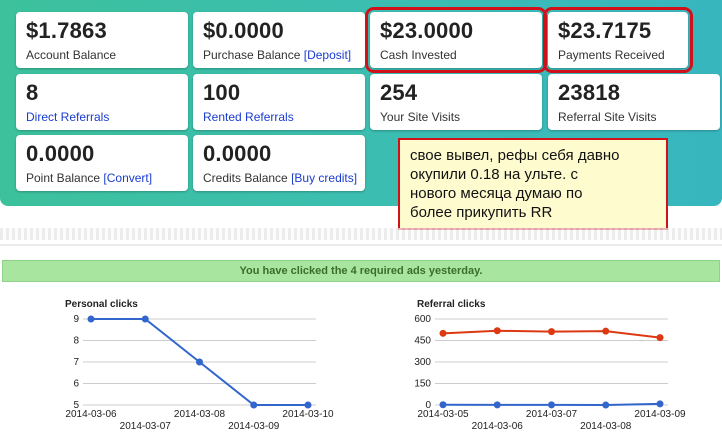  What do you see at coordinates (102, 102) in the screenshot?
I see `stat-card-direct-referrals: 8 Direct Referrals` at bounding box center [102, 102].